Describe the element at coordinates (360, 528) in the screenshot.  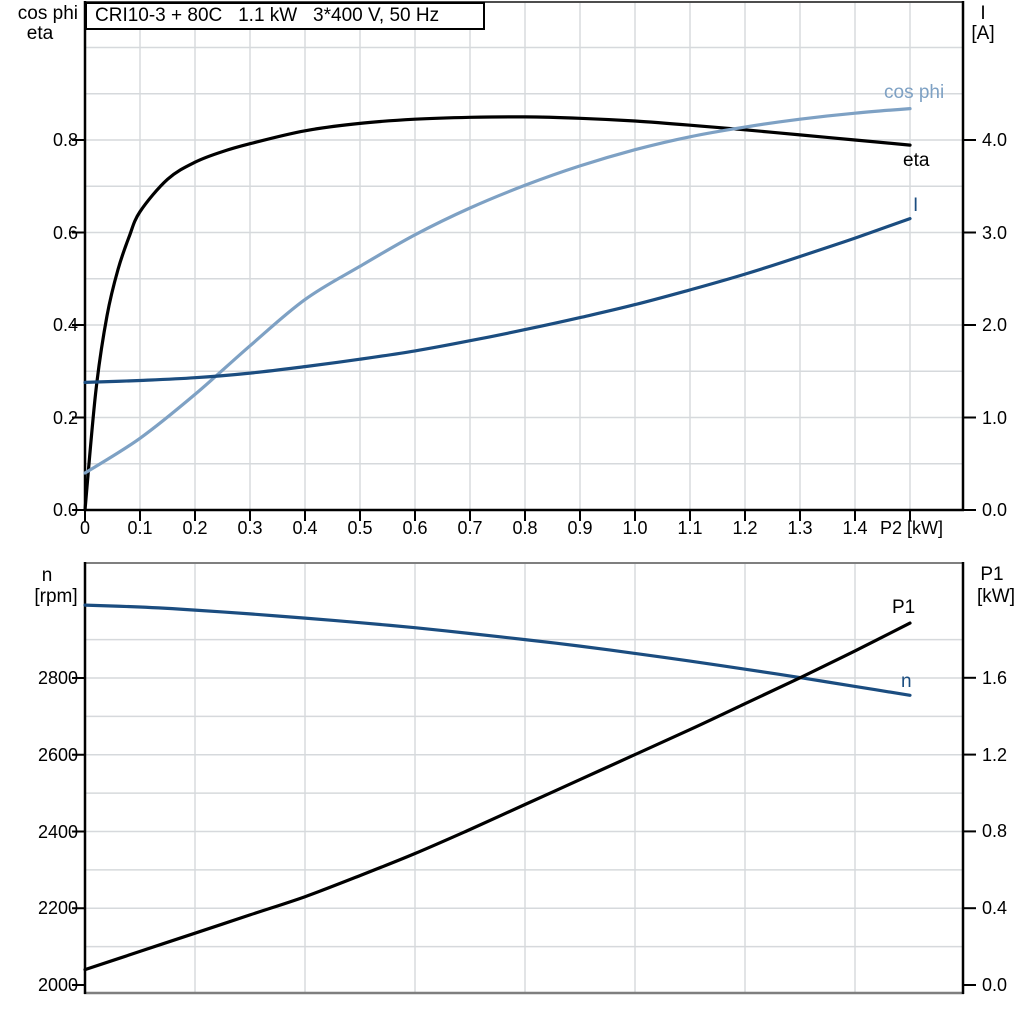
I see `top-x-tick-label: 0.5` at that location.